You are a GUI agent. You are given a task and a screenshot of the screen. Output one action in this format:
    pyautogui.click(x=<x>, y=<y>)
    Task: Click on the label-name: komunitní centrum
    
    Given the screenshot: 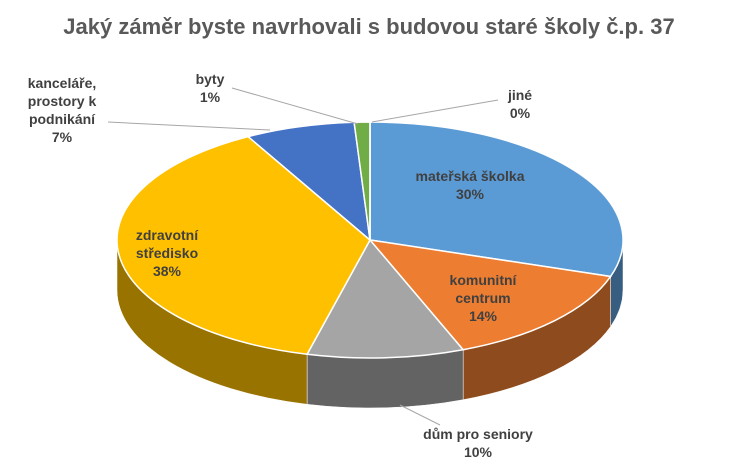 What is the action you would take?
    pyautogui.click(x=483, y=289)
    